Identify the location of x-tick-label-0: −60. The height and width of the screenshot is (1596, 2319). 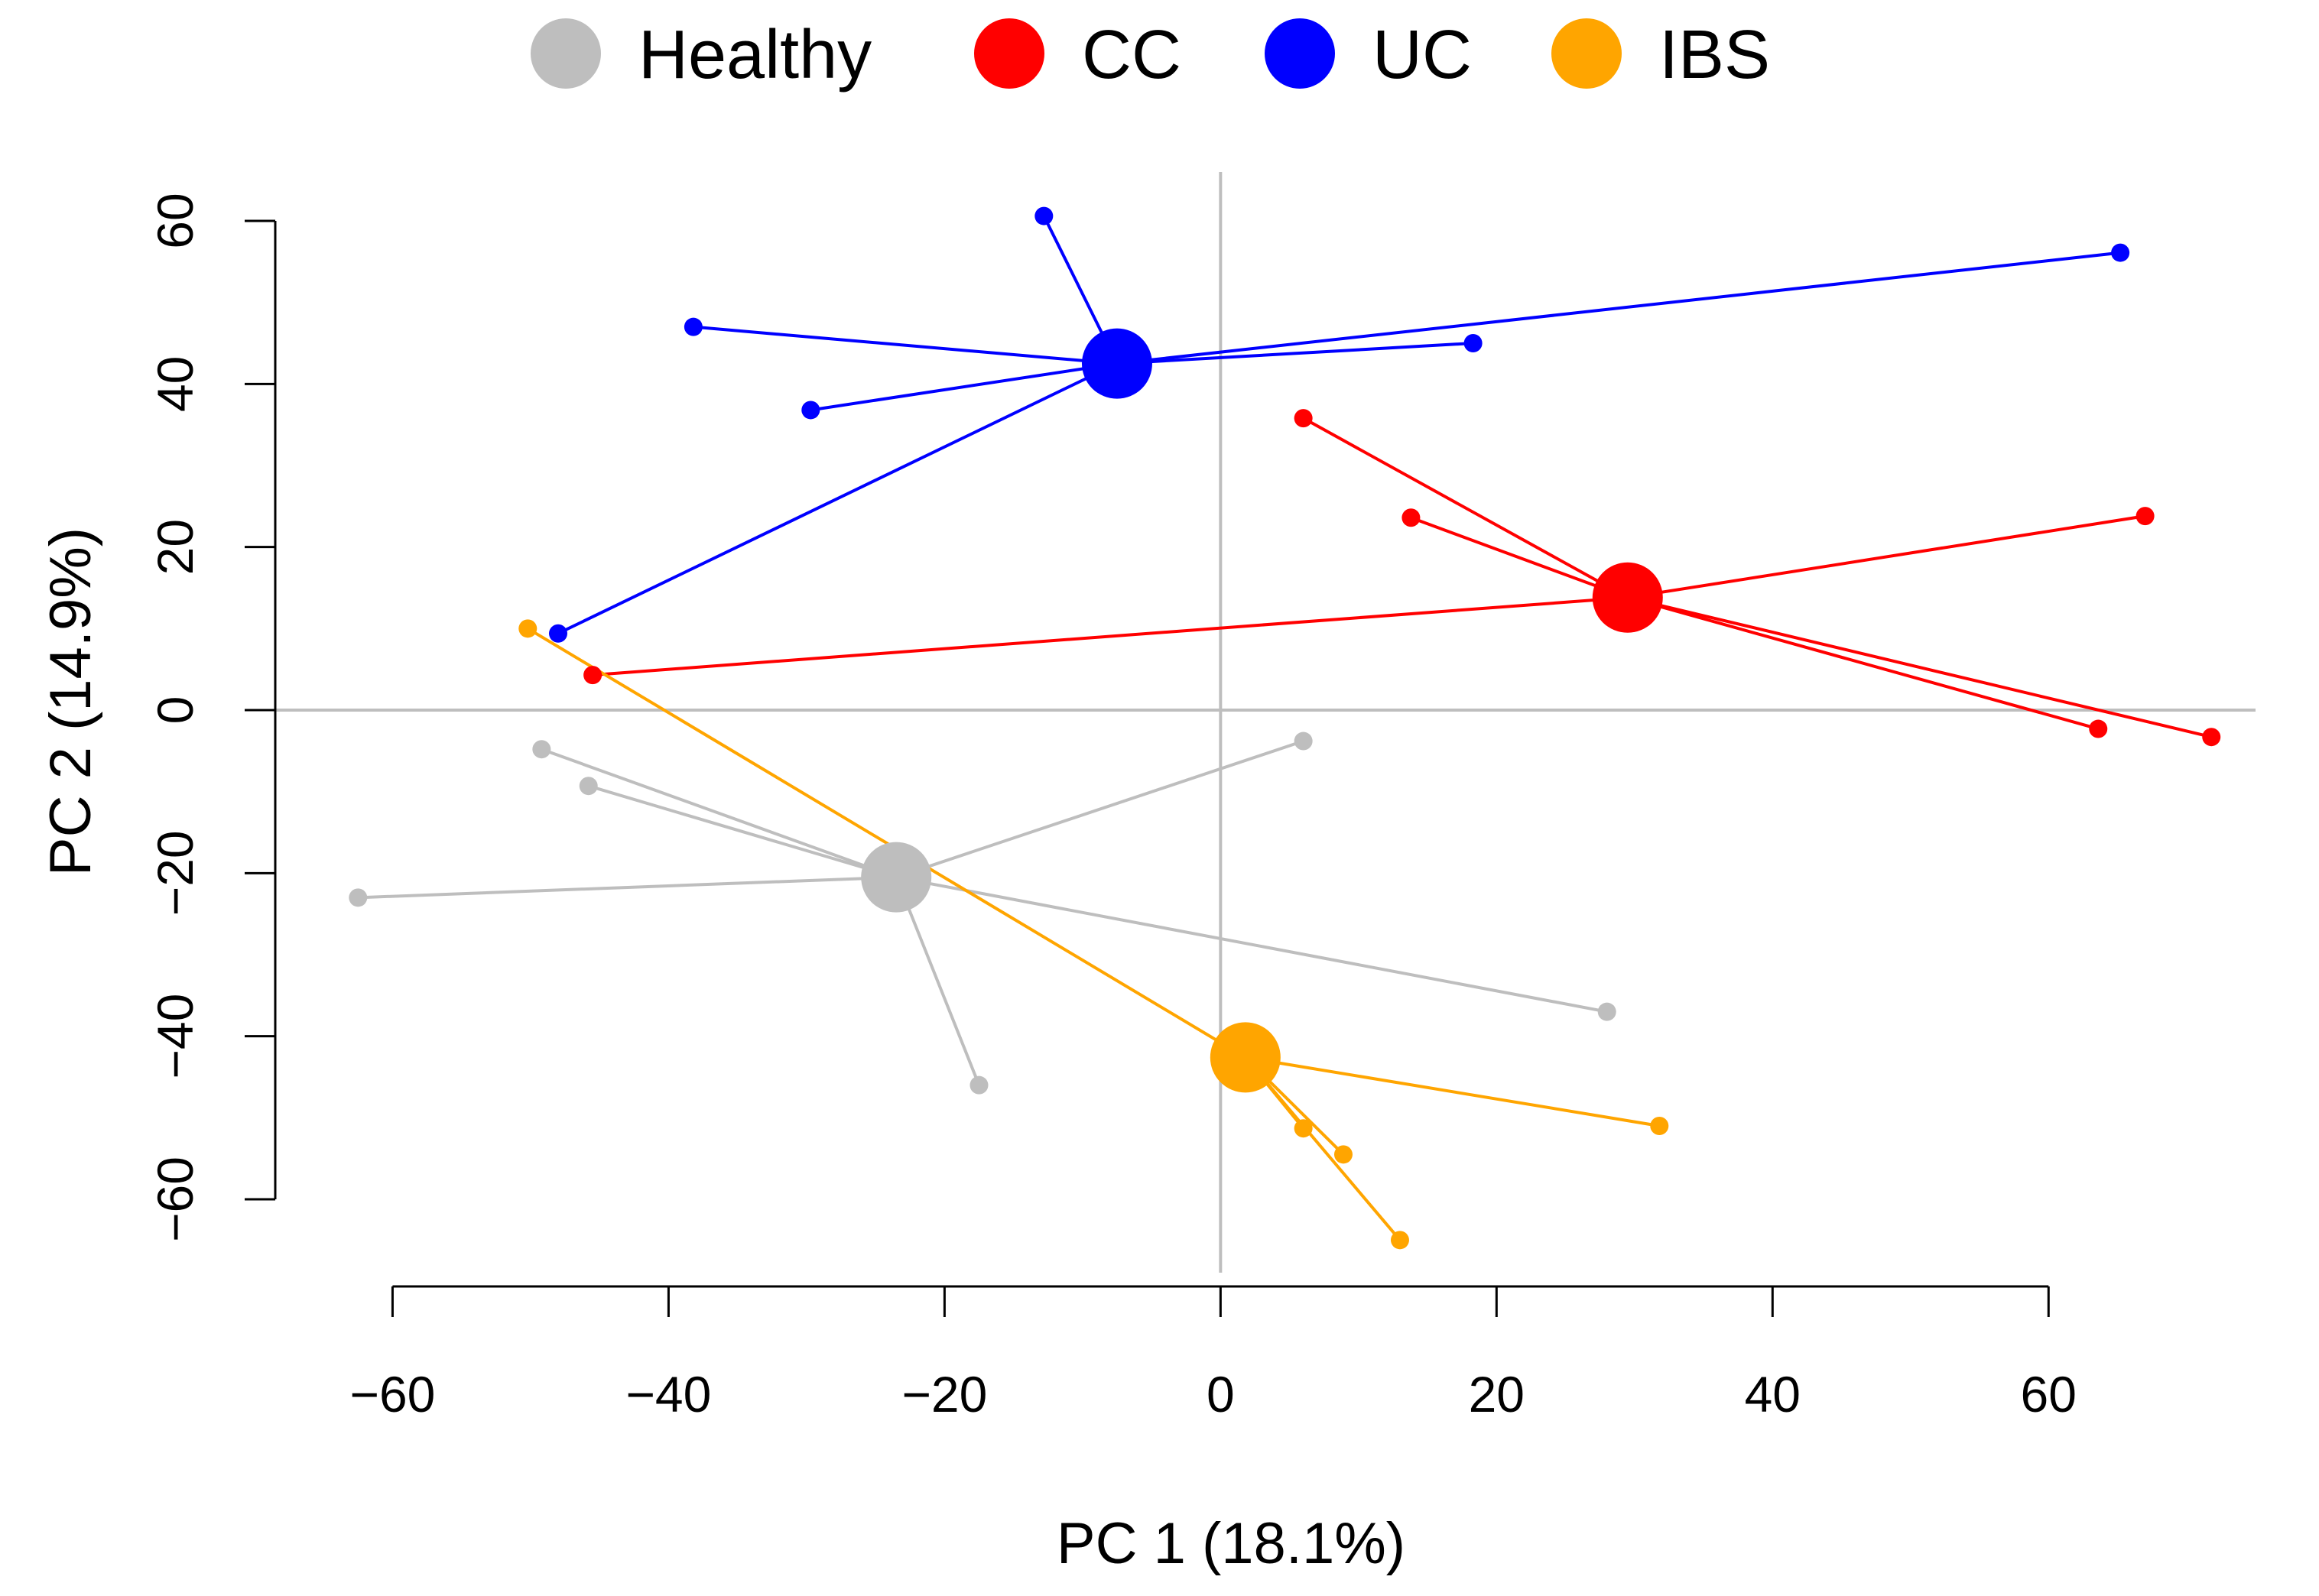
(392, 1394).